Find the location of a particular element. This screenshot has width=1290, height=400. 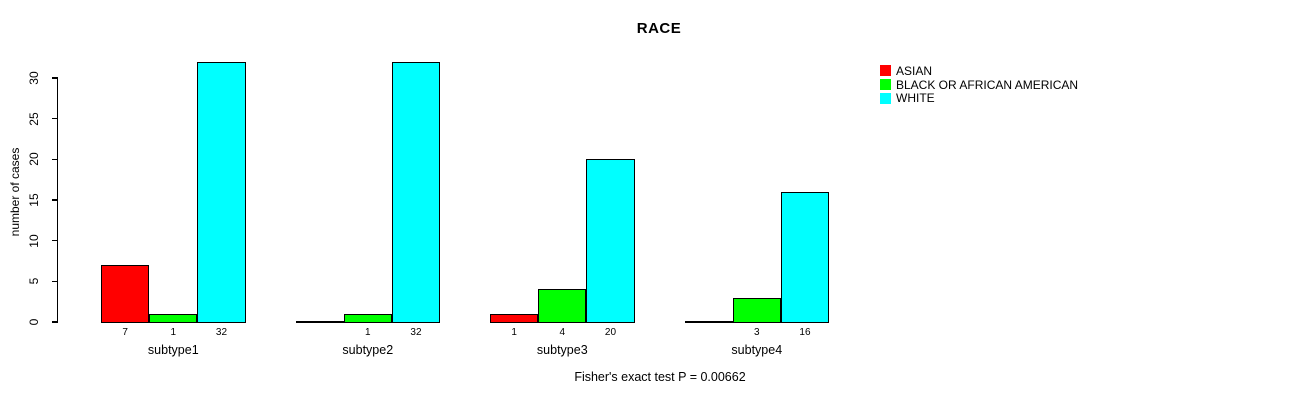

fisher-test-annotation: Fisher's exact test P = 0.00662 is located at coordinates (660, 377).